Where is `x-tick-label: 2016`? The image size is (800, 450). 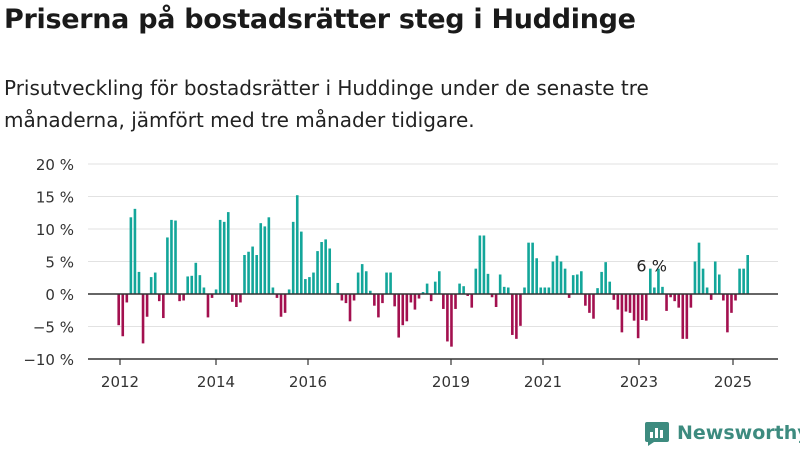 x-tick-label: 2016 is located at coordinates (308, 381).